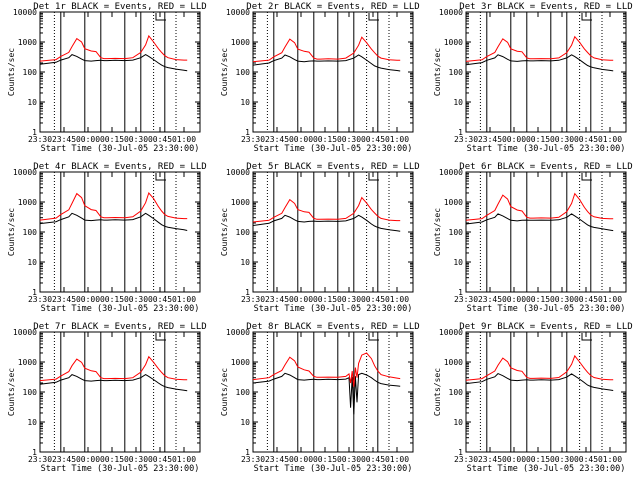  Describe the element at coordinates (119, 167) in the screenshot. I see `panel-title: Det 4r BLACK = Events, RED = LLD` at that location.